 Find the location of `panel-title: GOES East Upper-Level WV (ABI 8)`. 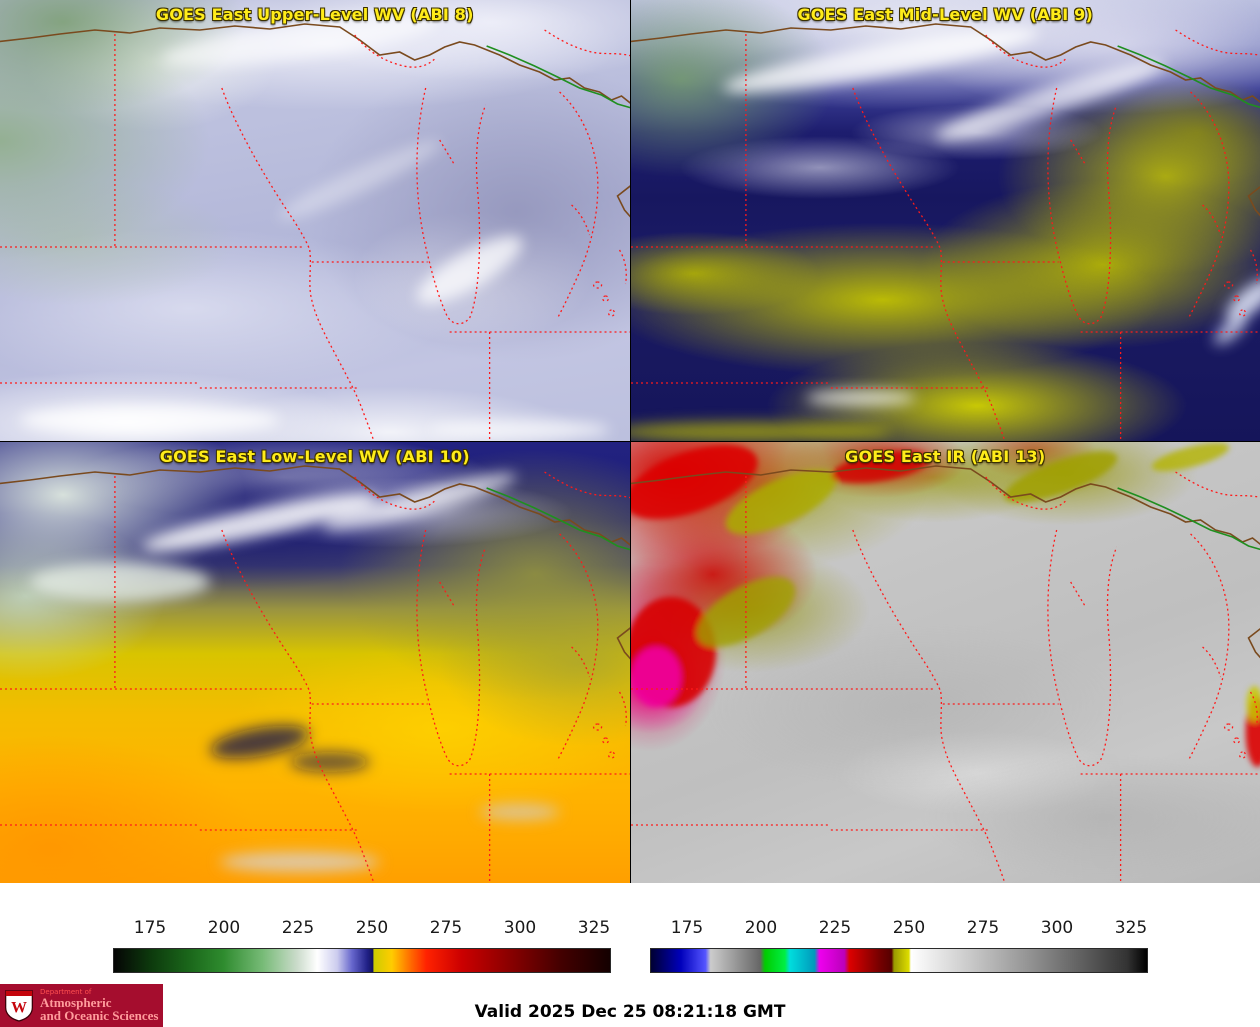

panel-title: GOES East Upper-Level WV (ABI 8) is located at coordinates (314, 14).